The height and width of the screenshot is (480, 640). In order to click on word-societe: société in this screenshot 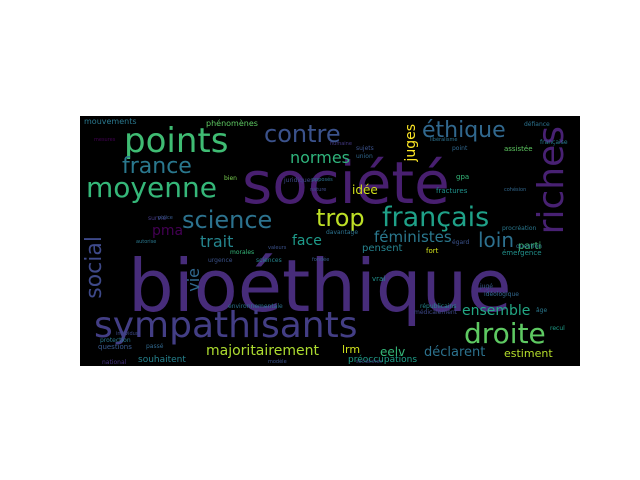, I will do `click(346, 183)`.